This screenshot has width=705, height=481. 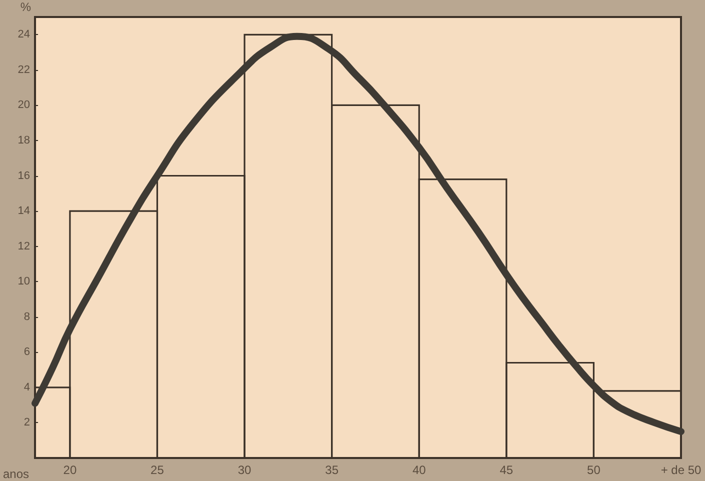 What do you see at coordinates (27, 352) in the screenshot?
I see `y-tick-label: 6` at bounding box center [27, 352].